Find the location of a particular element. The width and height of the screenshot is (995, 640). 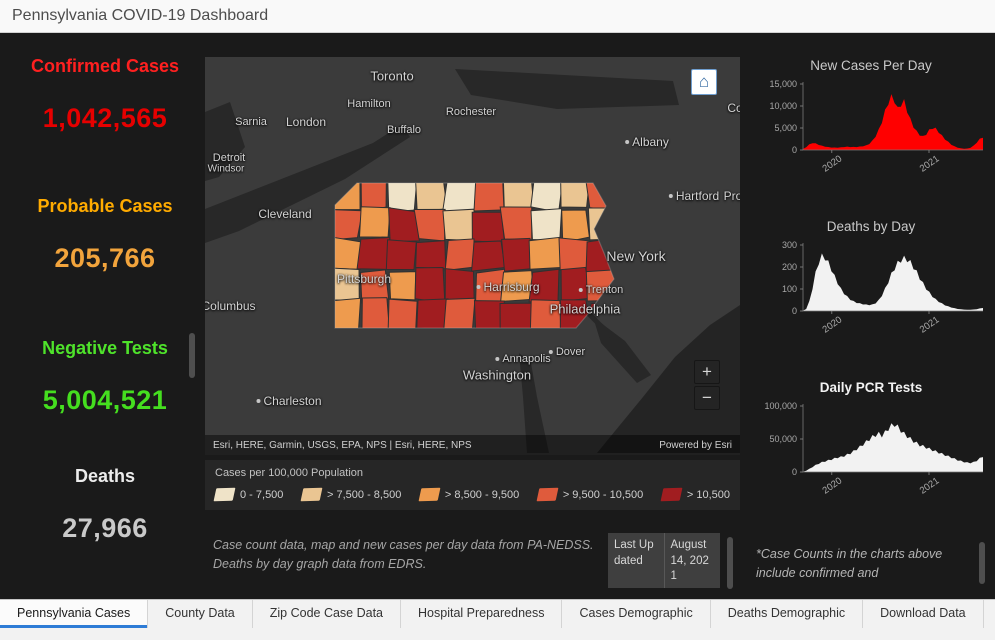

city-name: Pro is located at coordinates (731, 196).